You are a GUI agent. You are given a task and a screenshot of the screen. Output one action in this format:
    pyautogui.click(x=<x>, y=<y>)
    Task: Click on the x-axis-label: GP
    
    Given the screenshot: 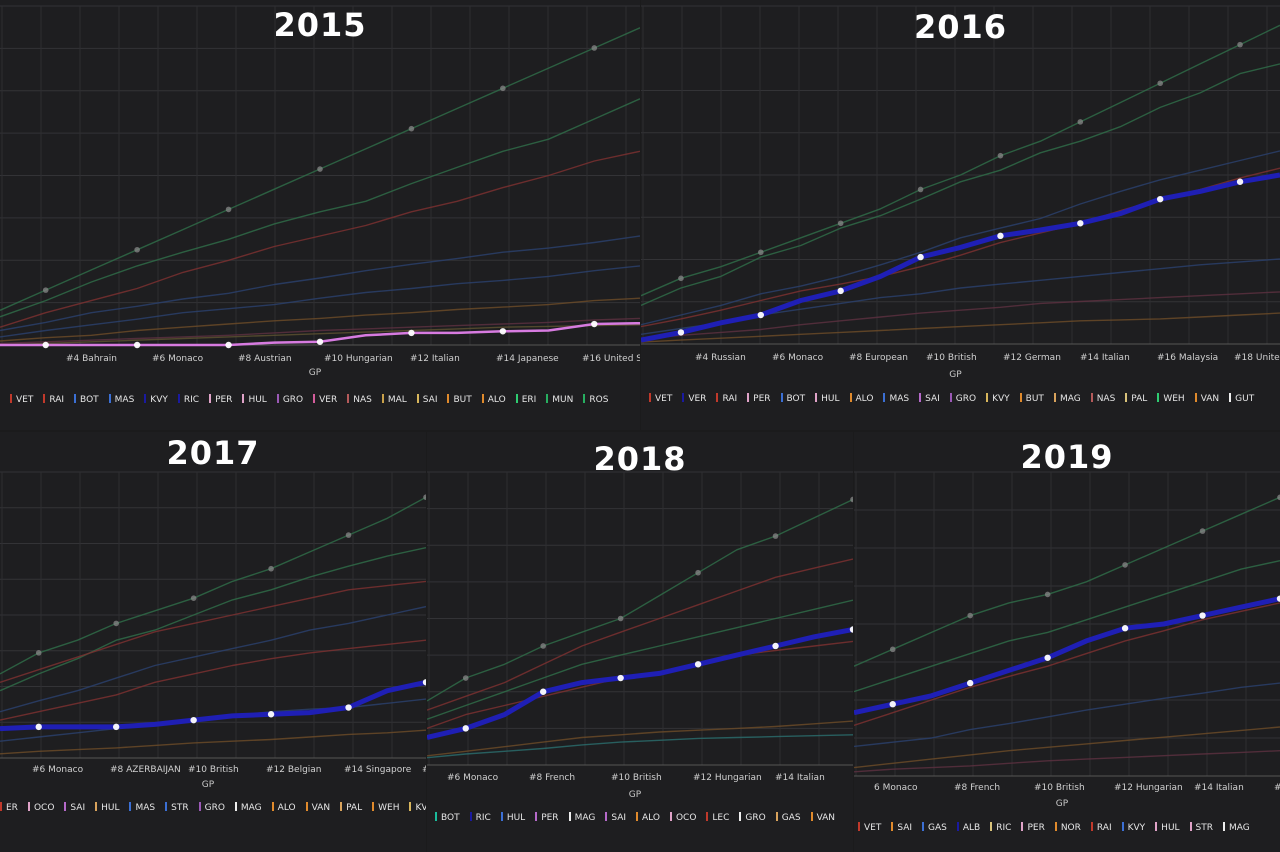 What is the action you would take?
    pyautogui.click(x=1062, y=804)
    